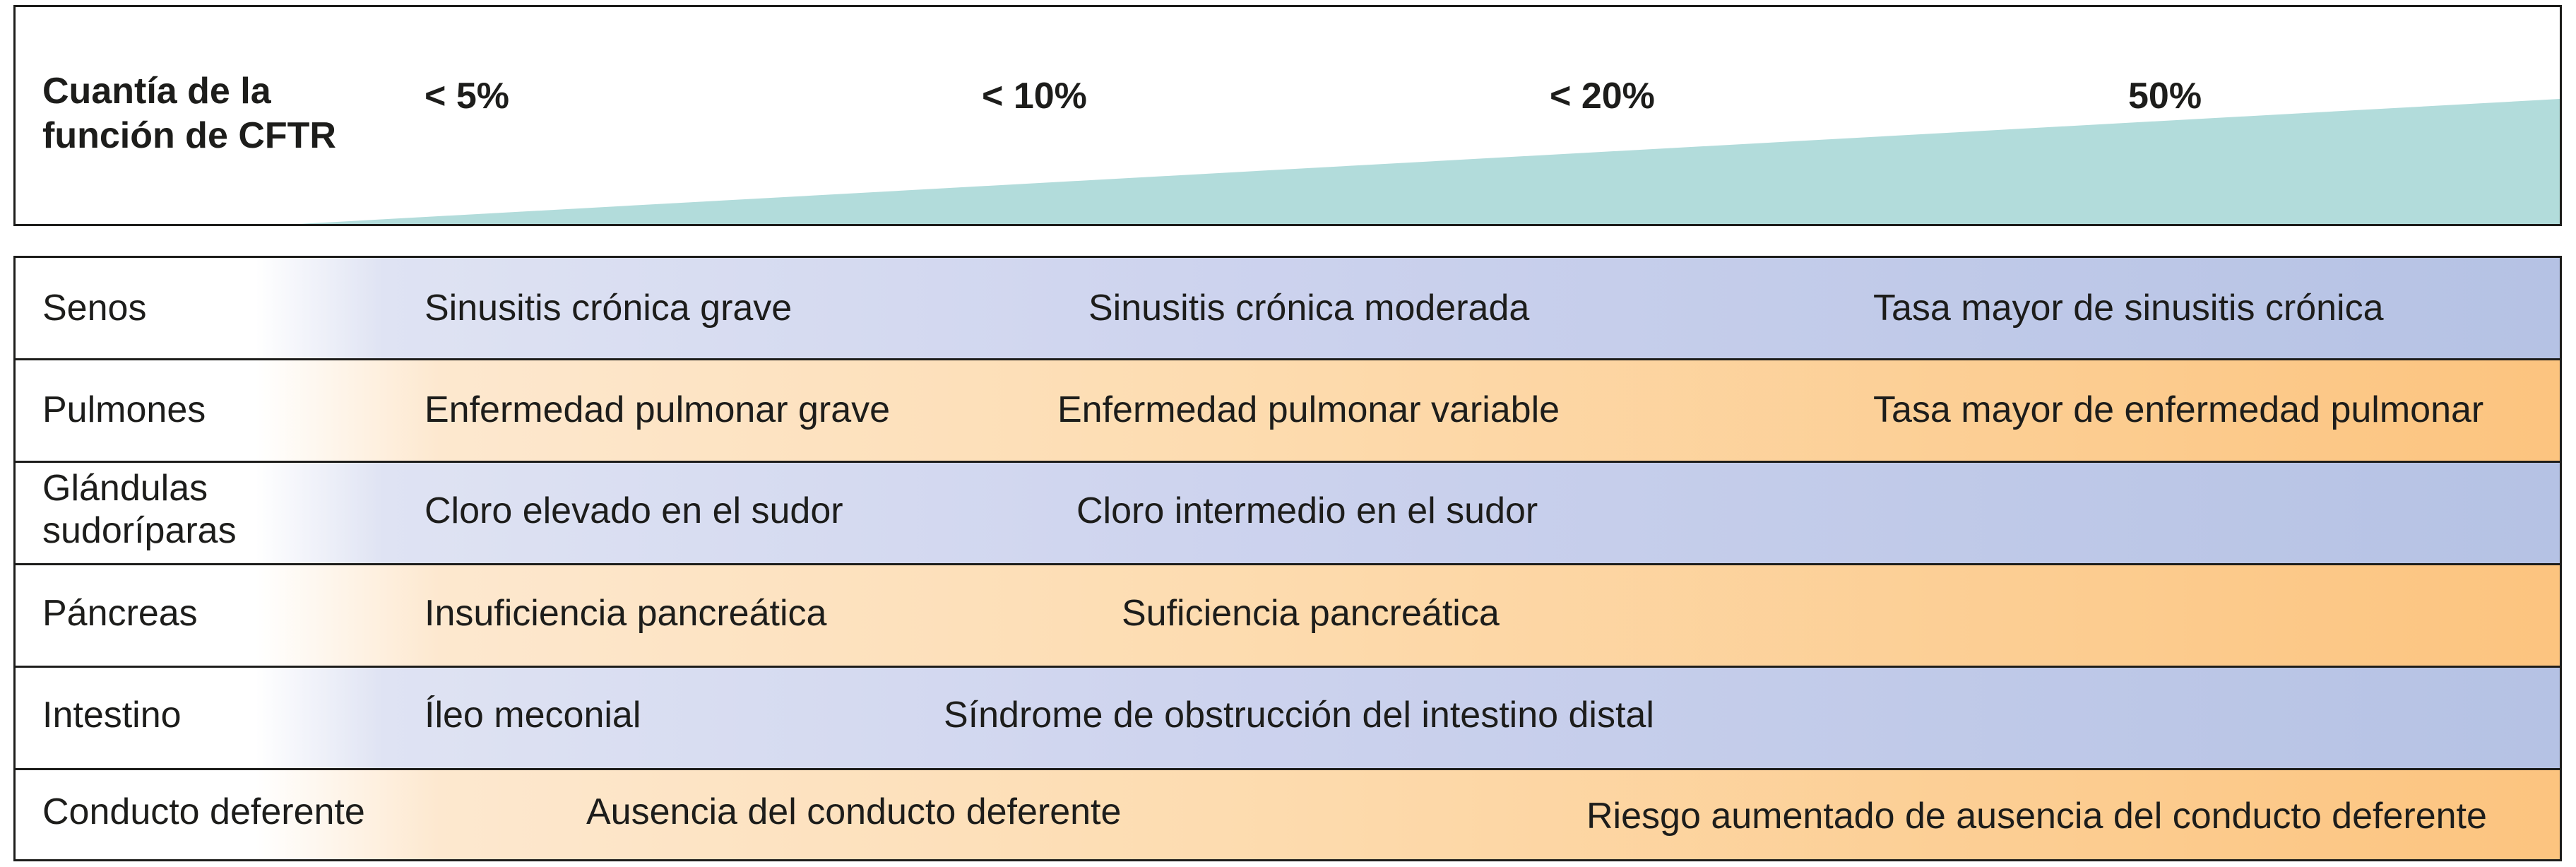 Image resolution: width=2576 pixels, height=867 pixels. Describe the element at coordinates (626, 613) in the screenshot. I see `manifestation-cell: Insuficiencia pancreática` at that location.